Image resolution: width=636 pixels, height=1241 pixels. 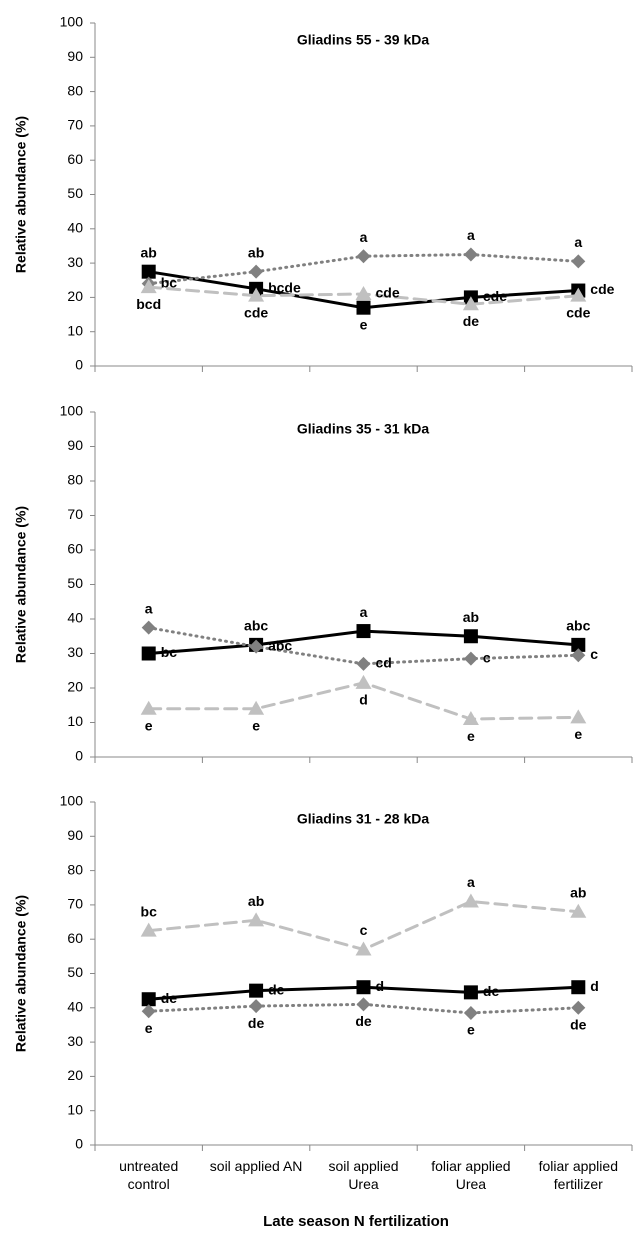 I want to click on x-axis-label: Late season N fertilization, so click(x=356, y=1221).